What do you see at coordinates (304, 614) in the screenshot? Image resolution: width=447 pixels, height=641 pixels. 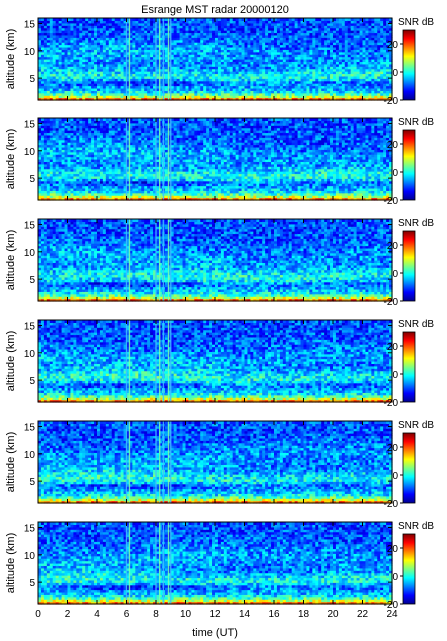 I see `x-tick-label: 18` at bounding box center [304, 614].